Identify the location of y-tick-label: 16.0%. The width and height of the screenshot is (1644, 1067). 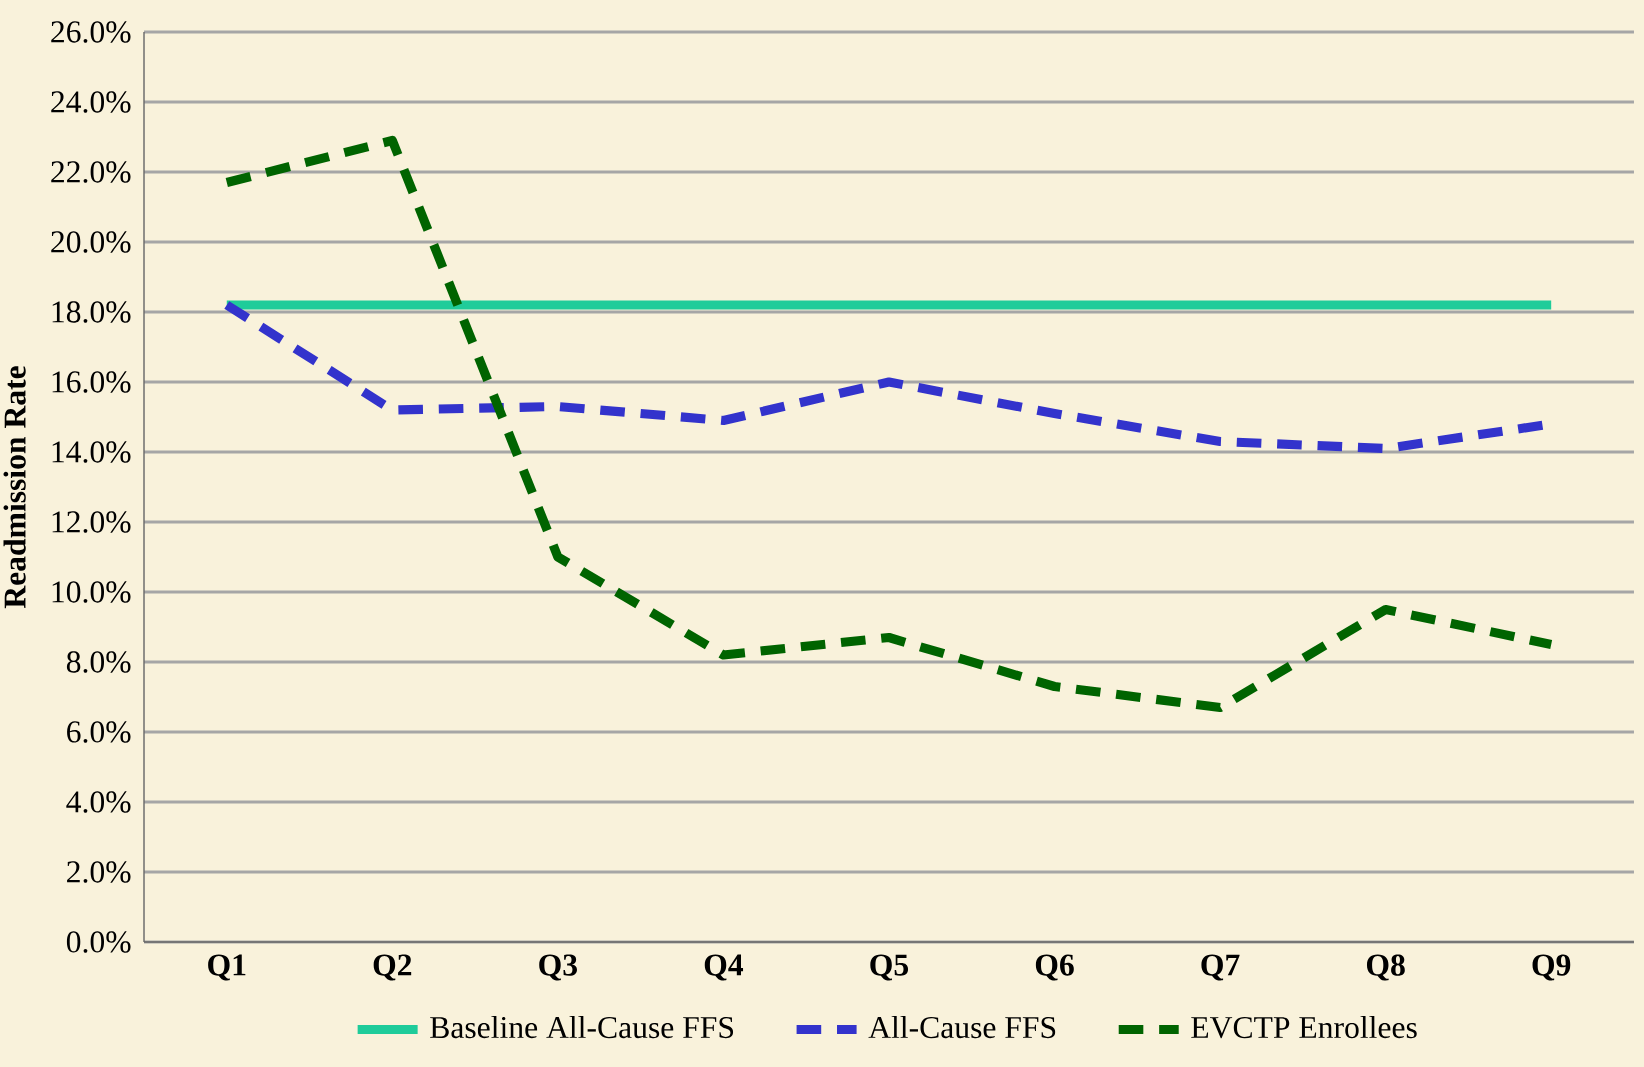
(91, 382).